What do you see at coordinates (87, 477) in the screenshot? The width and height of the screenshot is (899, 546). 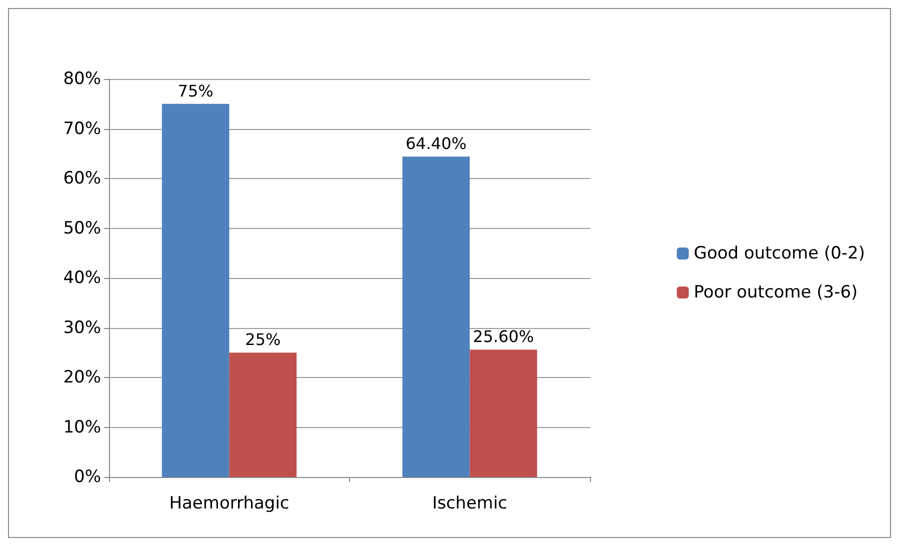 I see `y-tick-label: 0%` at bounding box center [87, 477].